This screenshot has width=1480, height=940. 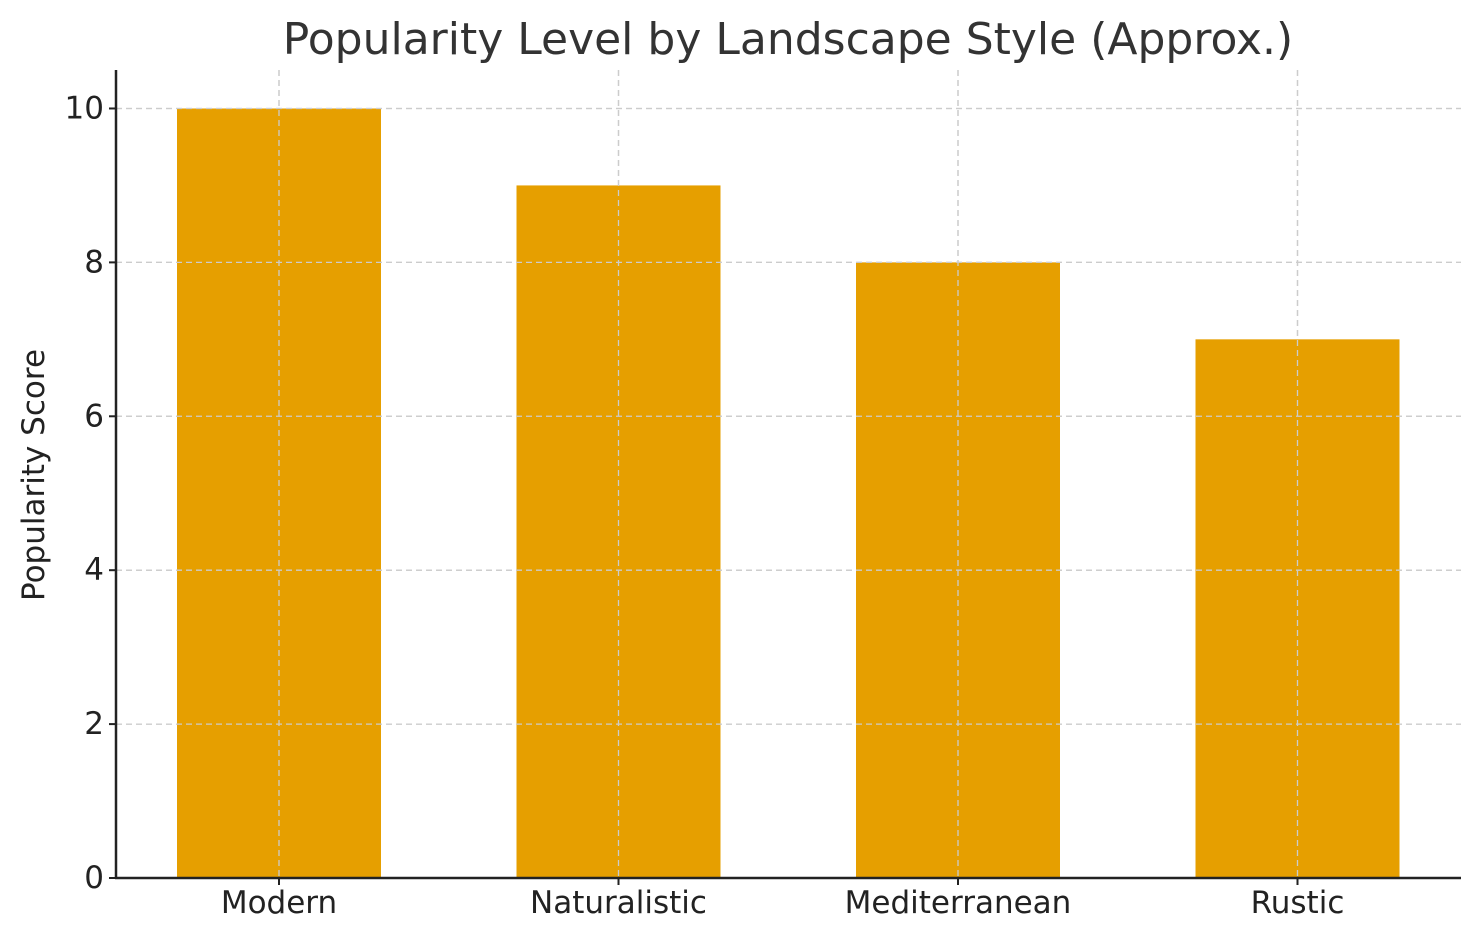 I want to click on y-tick-label: 4, so click(x=94, y=570).